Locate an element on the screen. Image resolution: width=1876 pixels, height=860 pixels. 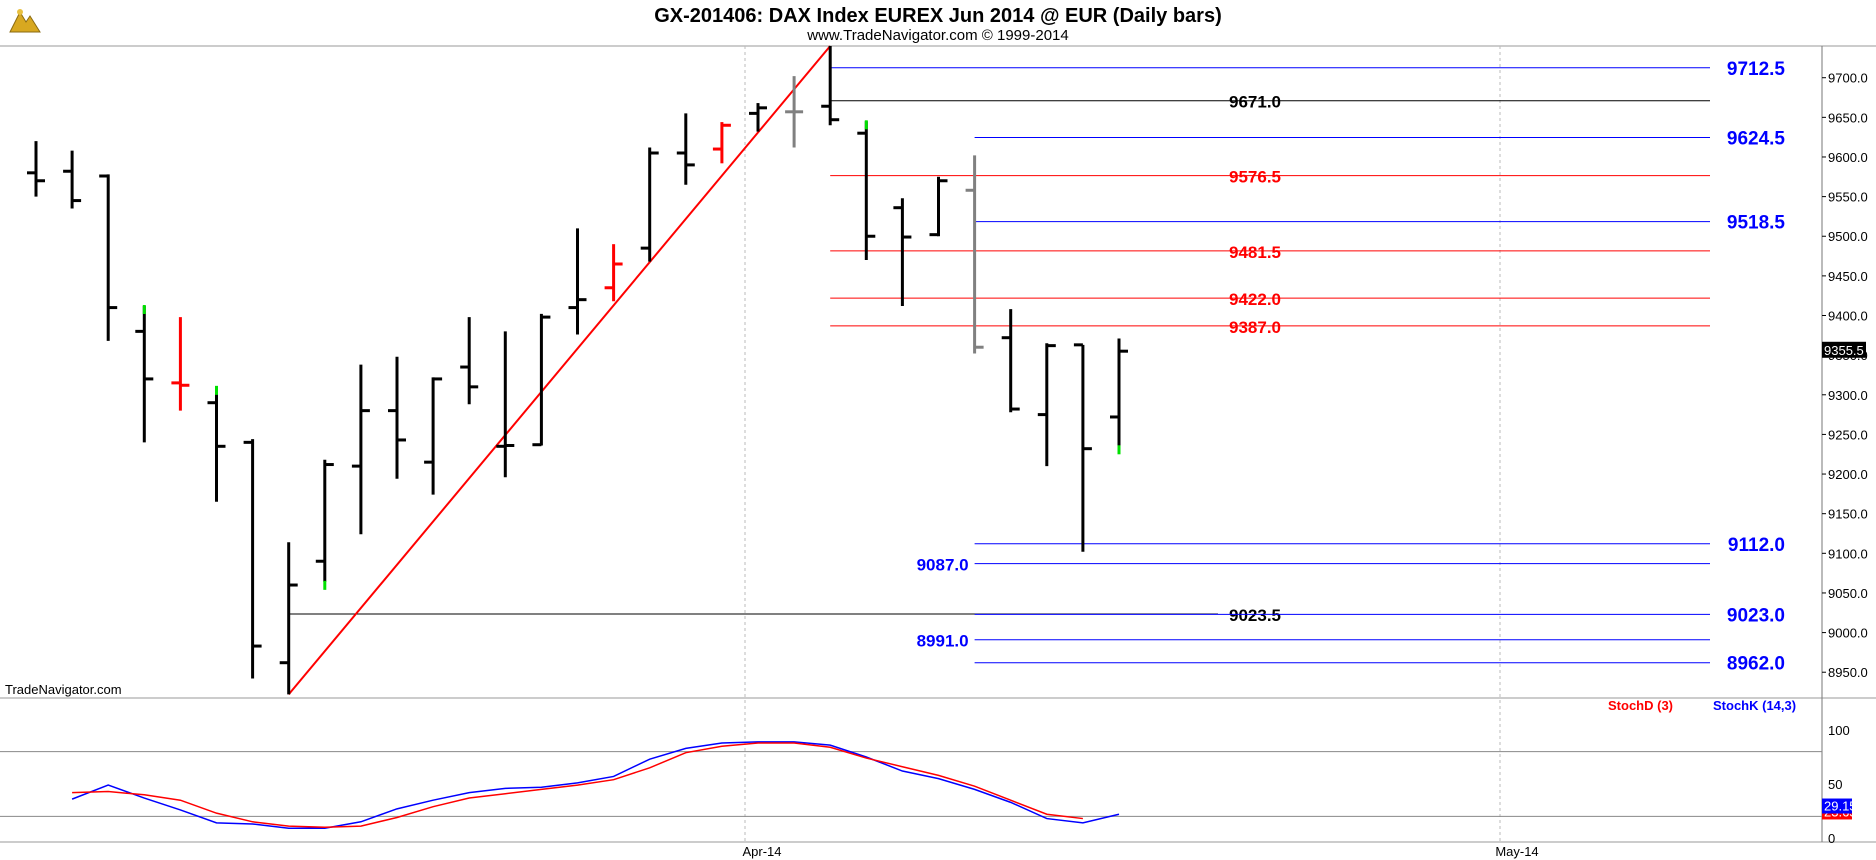
chart-subtitle: www.TradeNavigator.com © 1999-2014 is located at coordinates (937, 35).